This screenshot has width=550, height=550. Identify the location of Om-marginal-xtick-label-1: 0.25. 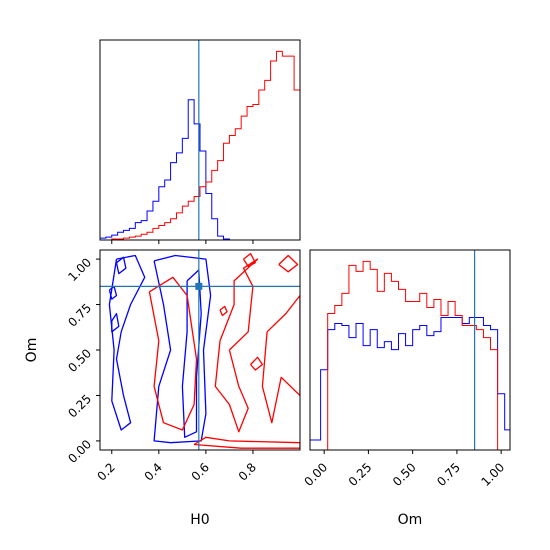
(360, 474).